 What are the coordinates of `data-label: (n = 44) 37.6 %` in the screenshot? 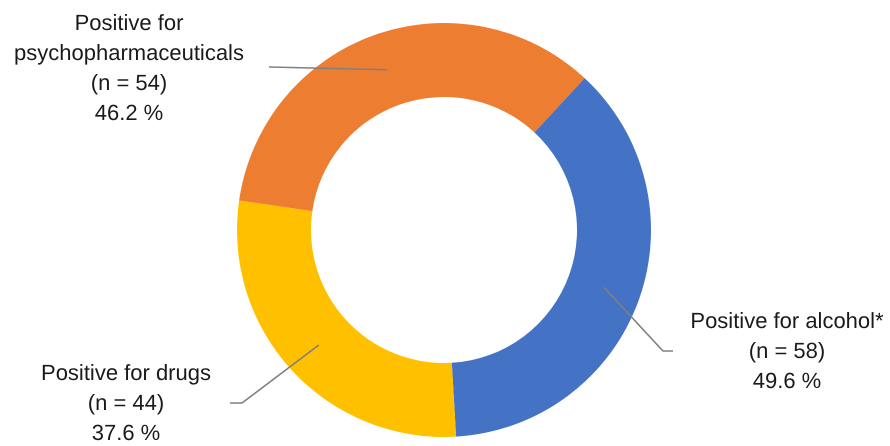 It's located at (126, 417).